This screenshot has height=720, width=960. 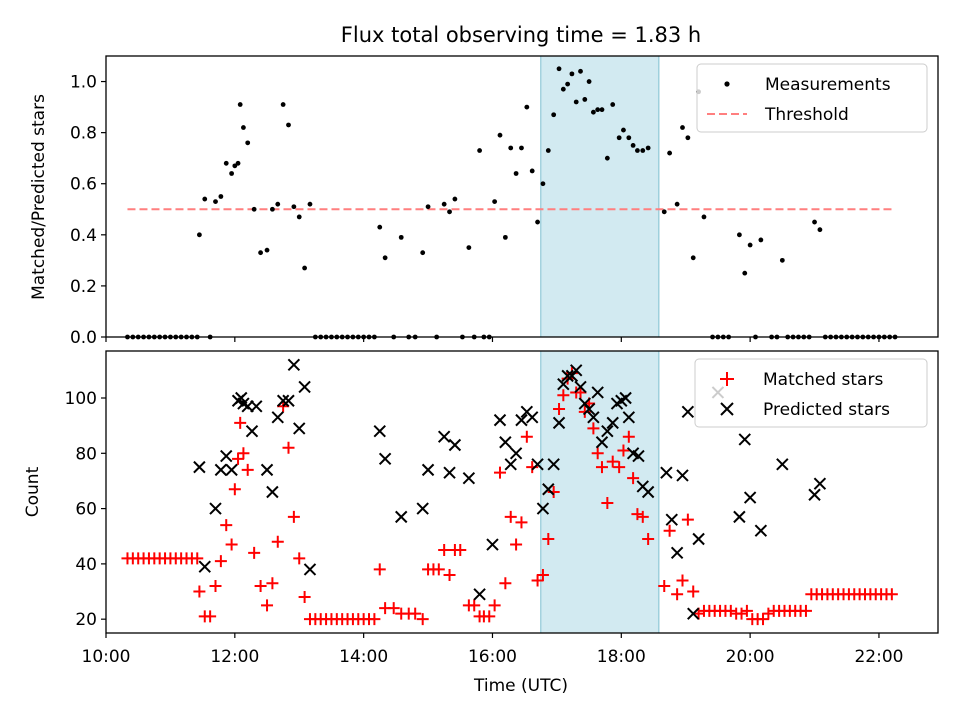 I want to click on x-axis-label: Time (UTC), so click(x=520, y=686).